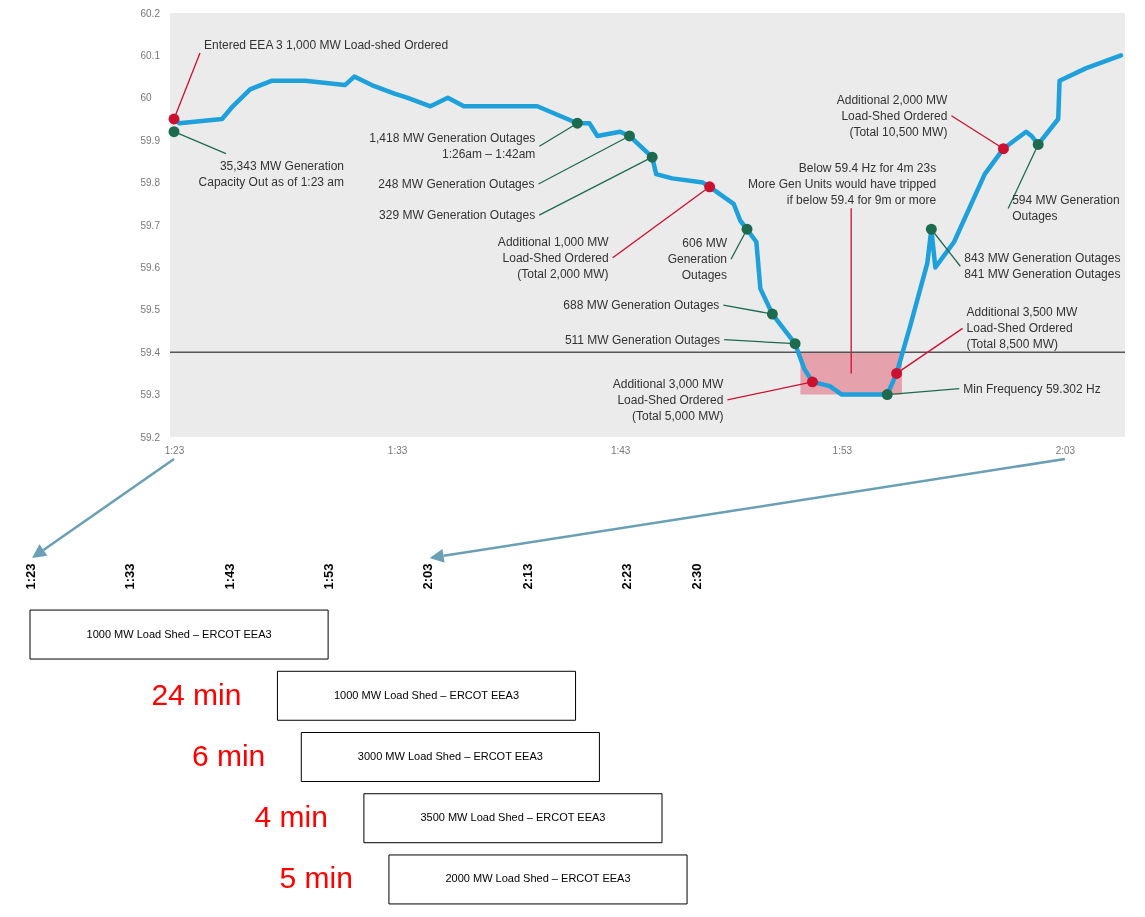 Image resolution: width=1145 pixels, height=917 pixels. What do you see at coordinates (150, 437) in the screenshot?
I see `y-tick-label: 59.2` at bounding box center [150, 437].